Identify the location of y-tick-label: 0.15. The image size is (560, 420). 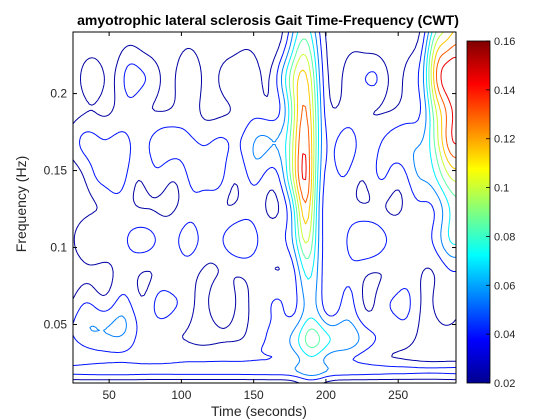
(56, 171).